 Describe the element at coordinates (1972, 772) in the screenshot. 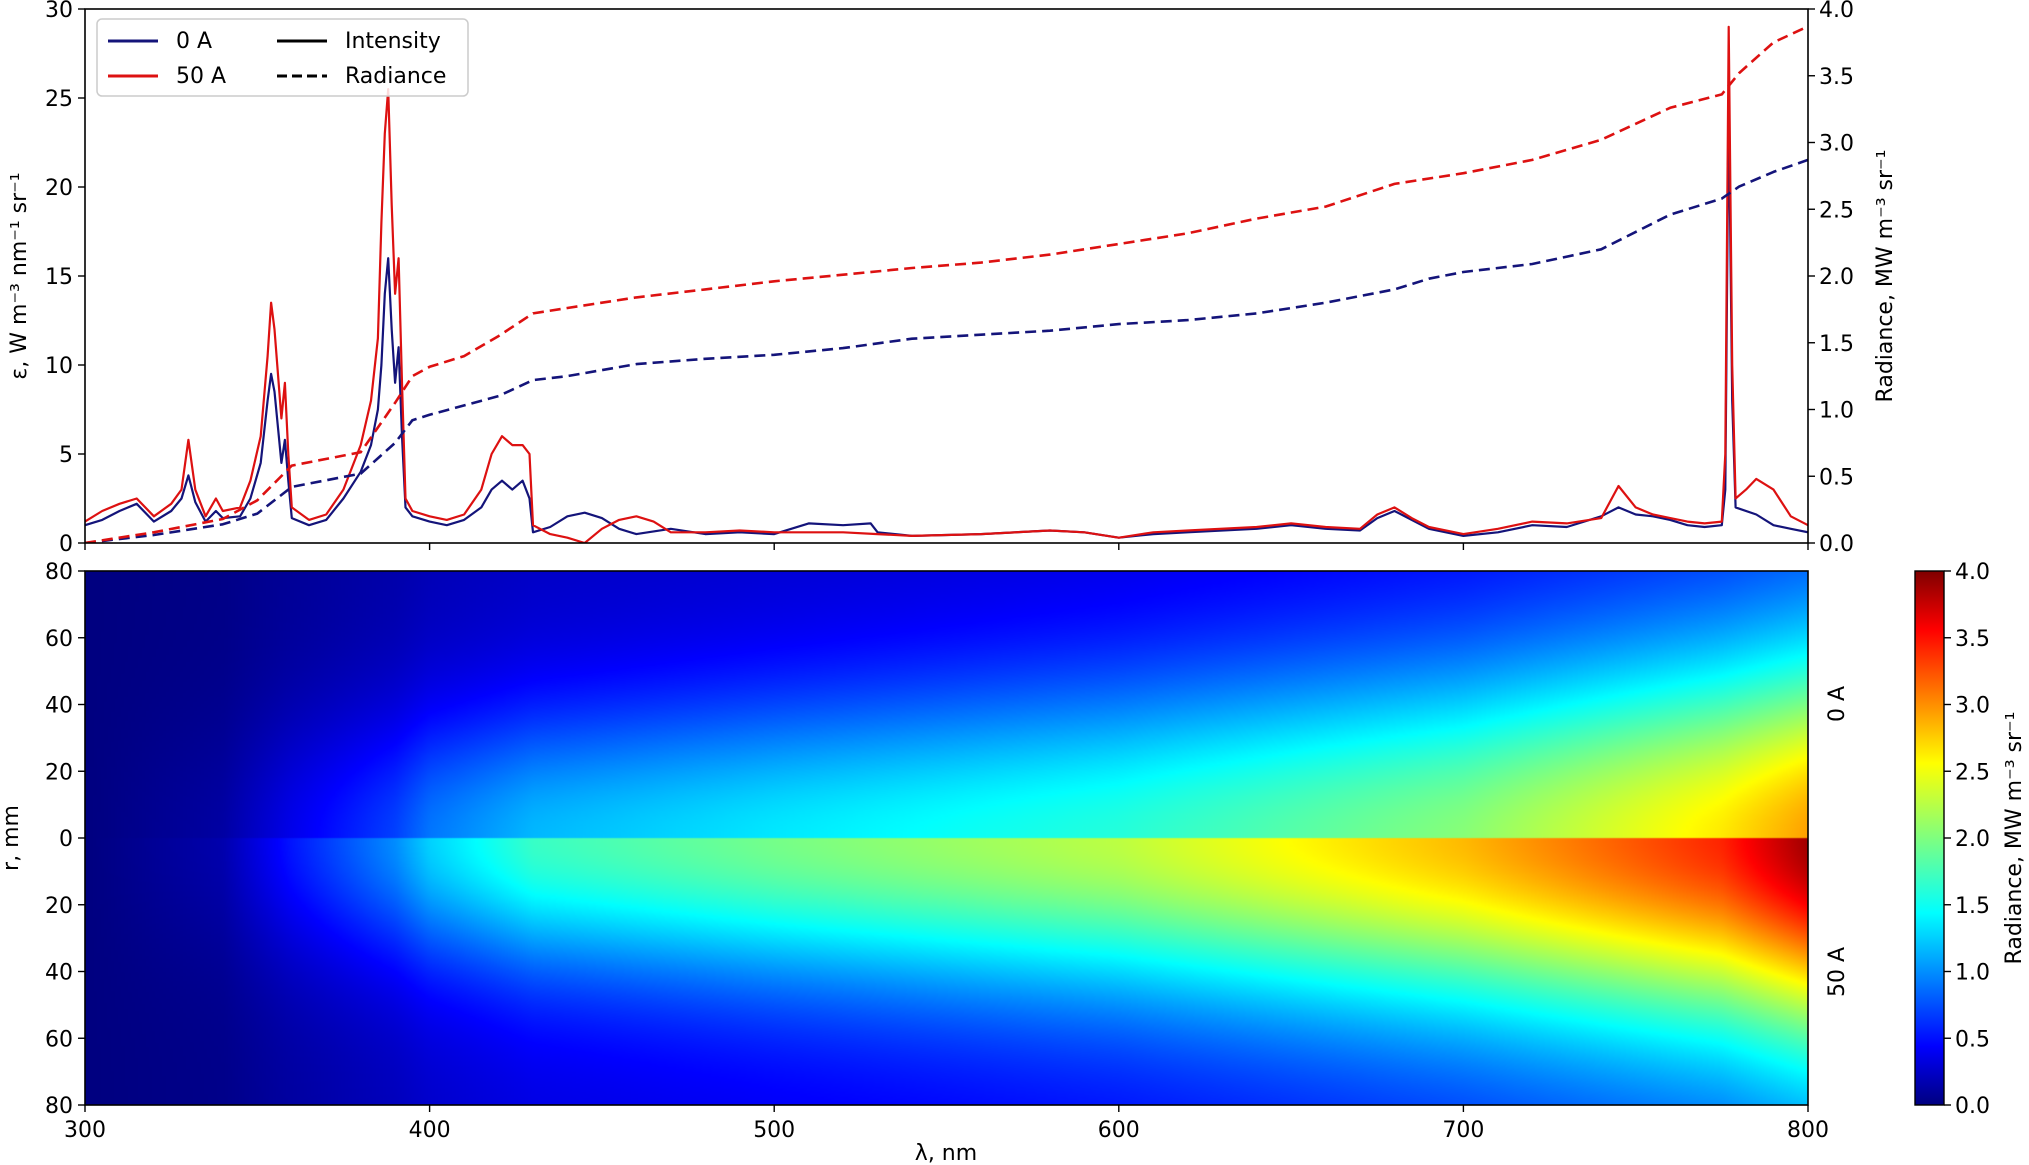

I see `colorbar-tick-label: 2.5` at that location.